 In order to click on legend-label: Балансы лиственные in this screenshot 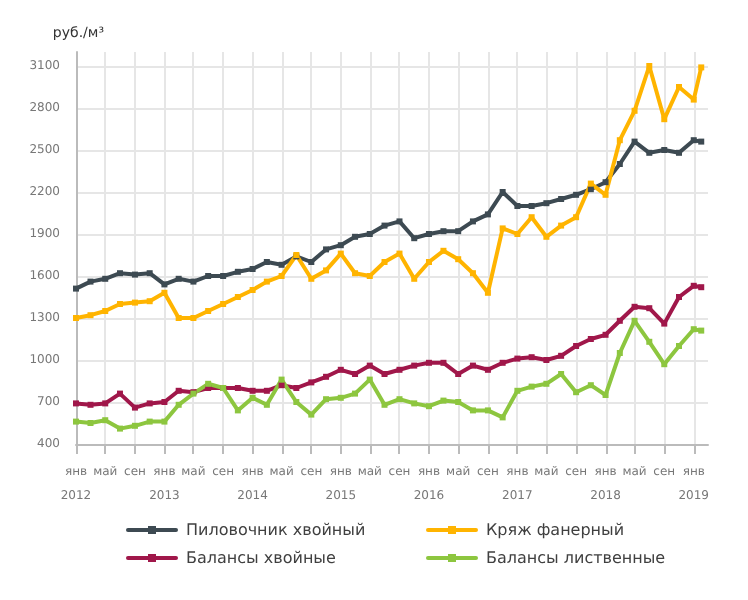, I will do `click(576, 558)`.